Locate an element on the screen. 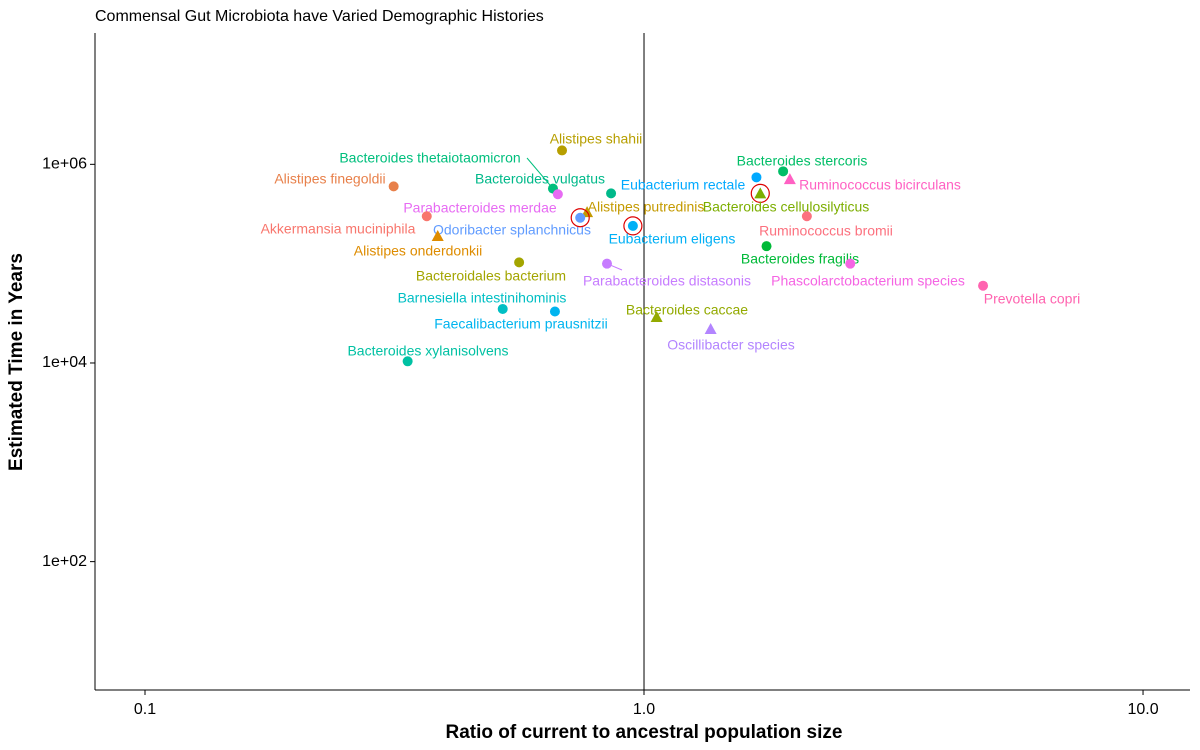 The height and width of the screenshot is (750, 1200). point-label: Ruminococcus bicirculans is located at coordinates (880, 185).